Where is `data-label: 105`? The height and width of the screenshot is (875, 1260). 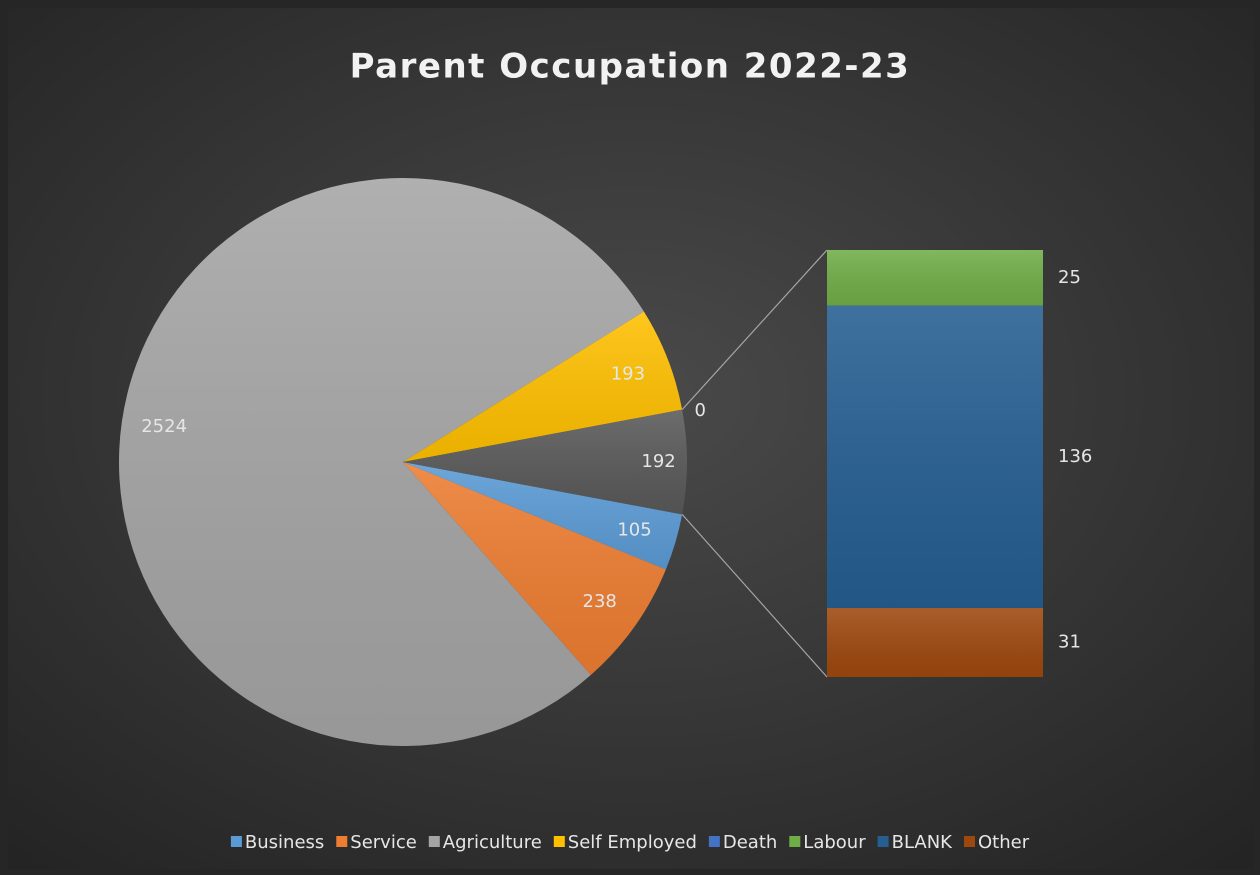 data-label: 105 is located at coordinates (634, 529).